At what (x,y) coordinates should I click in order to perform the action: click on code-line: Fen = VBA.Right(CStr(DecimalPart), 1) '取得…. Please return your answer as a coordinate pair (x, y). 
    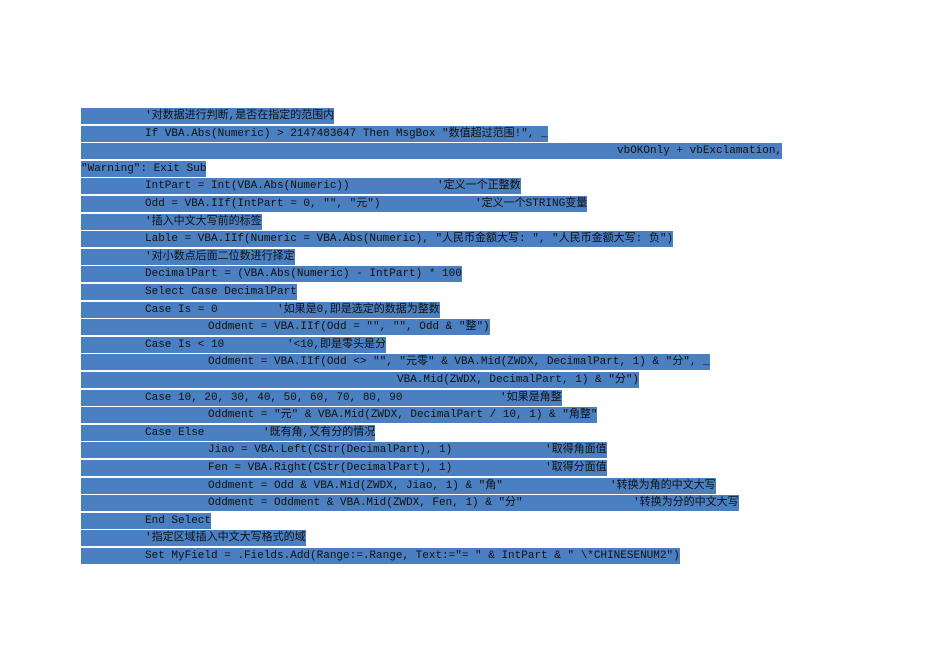
    Looking at the image, I should click on (344, 468).